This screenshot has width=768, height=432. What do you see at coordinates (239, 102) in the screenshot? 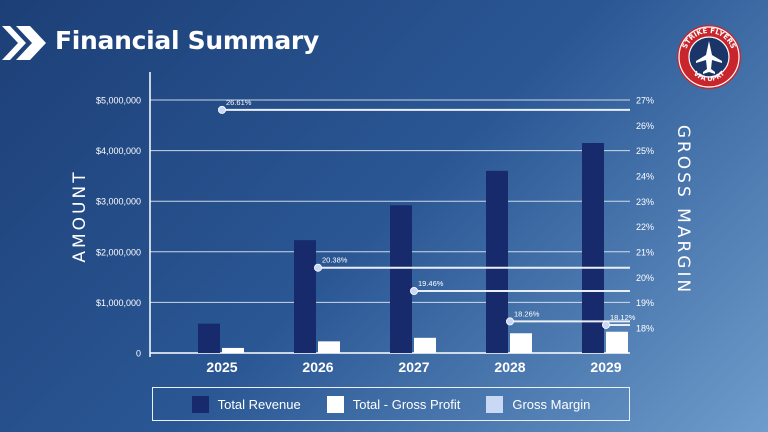
I see `gross-margin-label: 26.61%` at bounding box center [239, 102].